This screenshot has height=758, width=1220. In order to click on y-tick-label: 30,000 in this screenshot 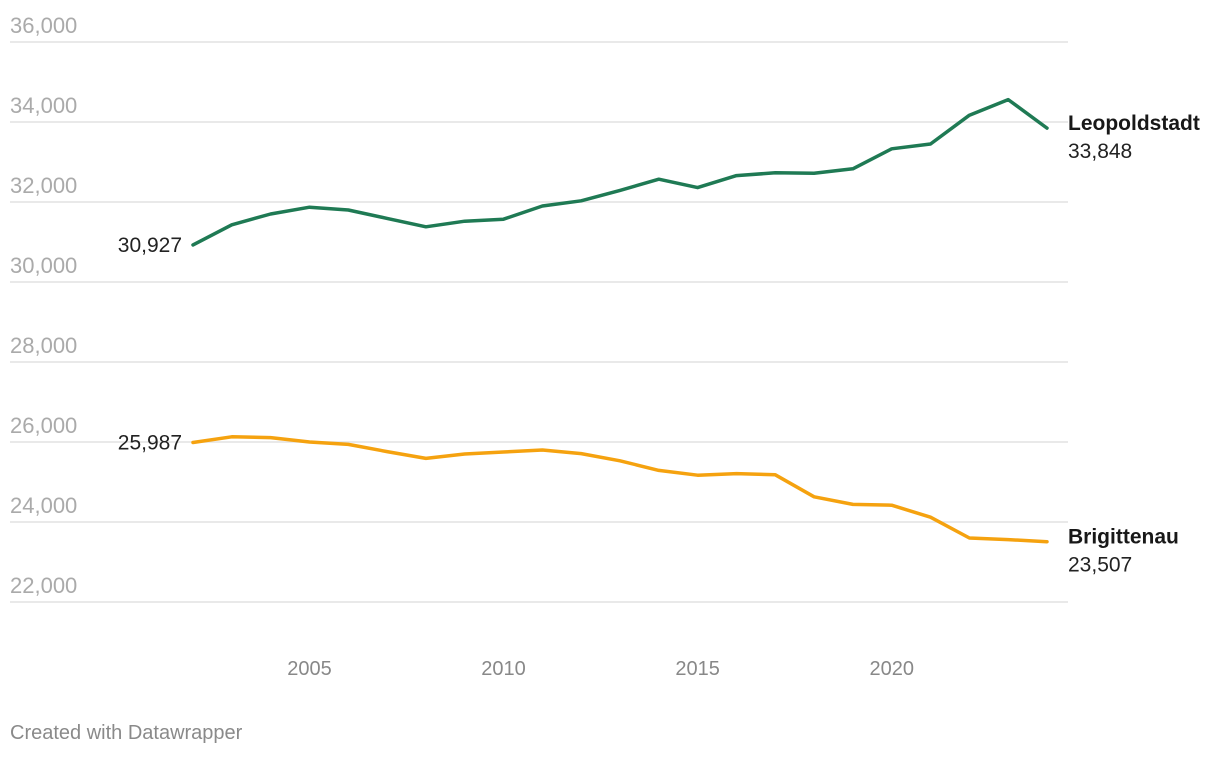, I will do `click(43, 265)`.